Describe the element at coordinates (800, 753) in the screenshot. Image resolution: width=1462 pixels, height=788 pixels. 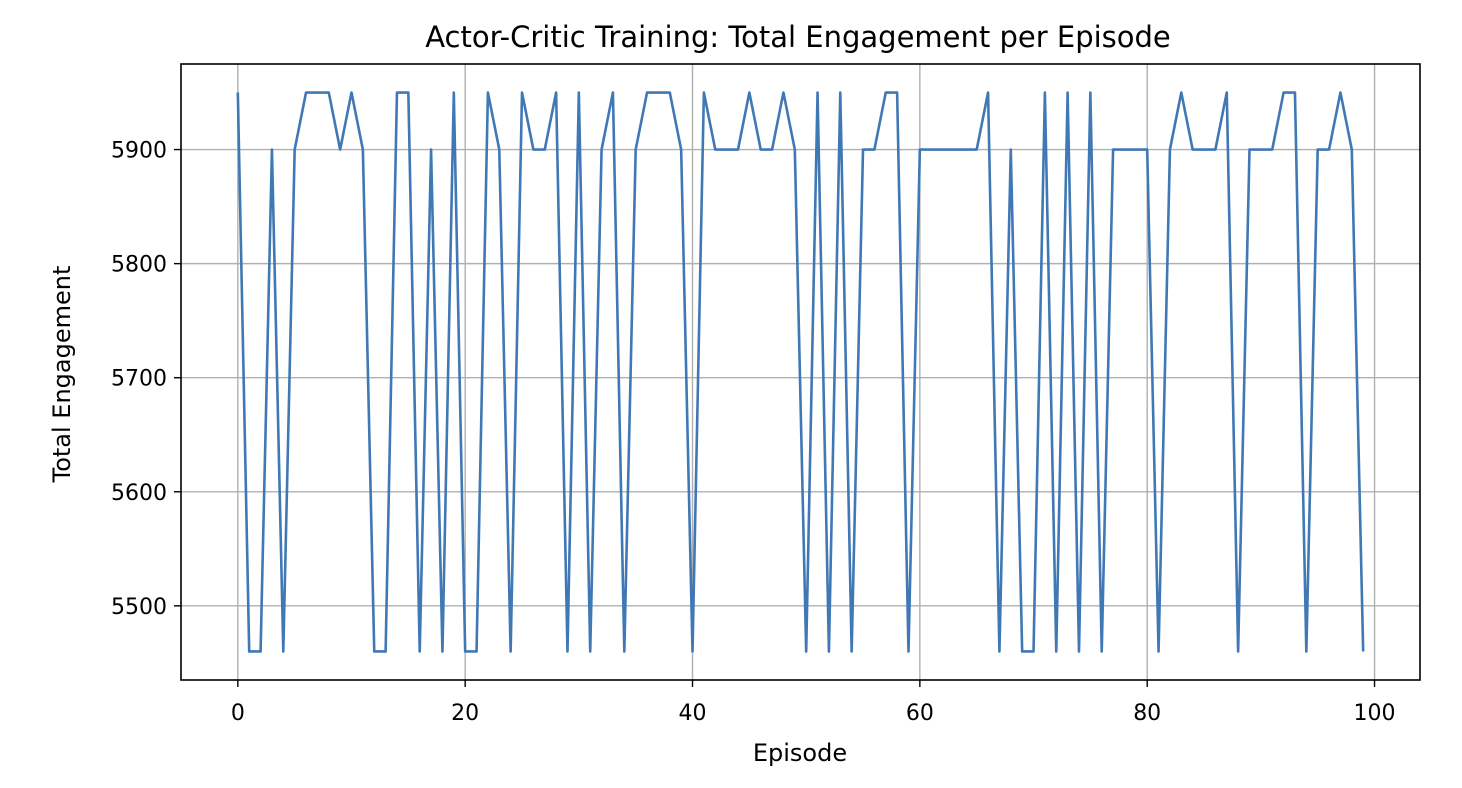
I see `x-axis-label: Episode` at that location.